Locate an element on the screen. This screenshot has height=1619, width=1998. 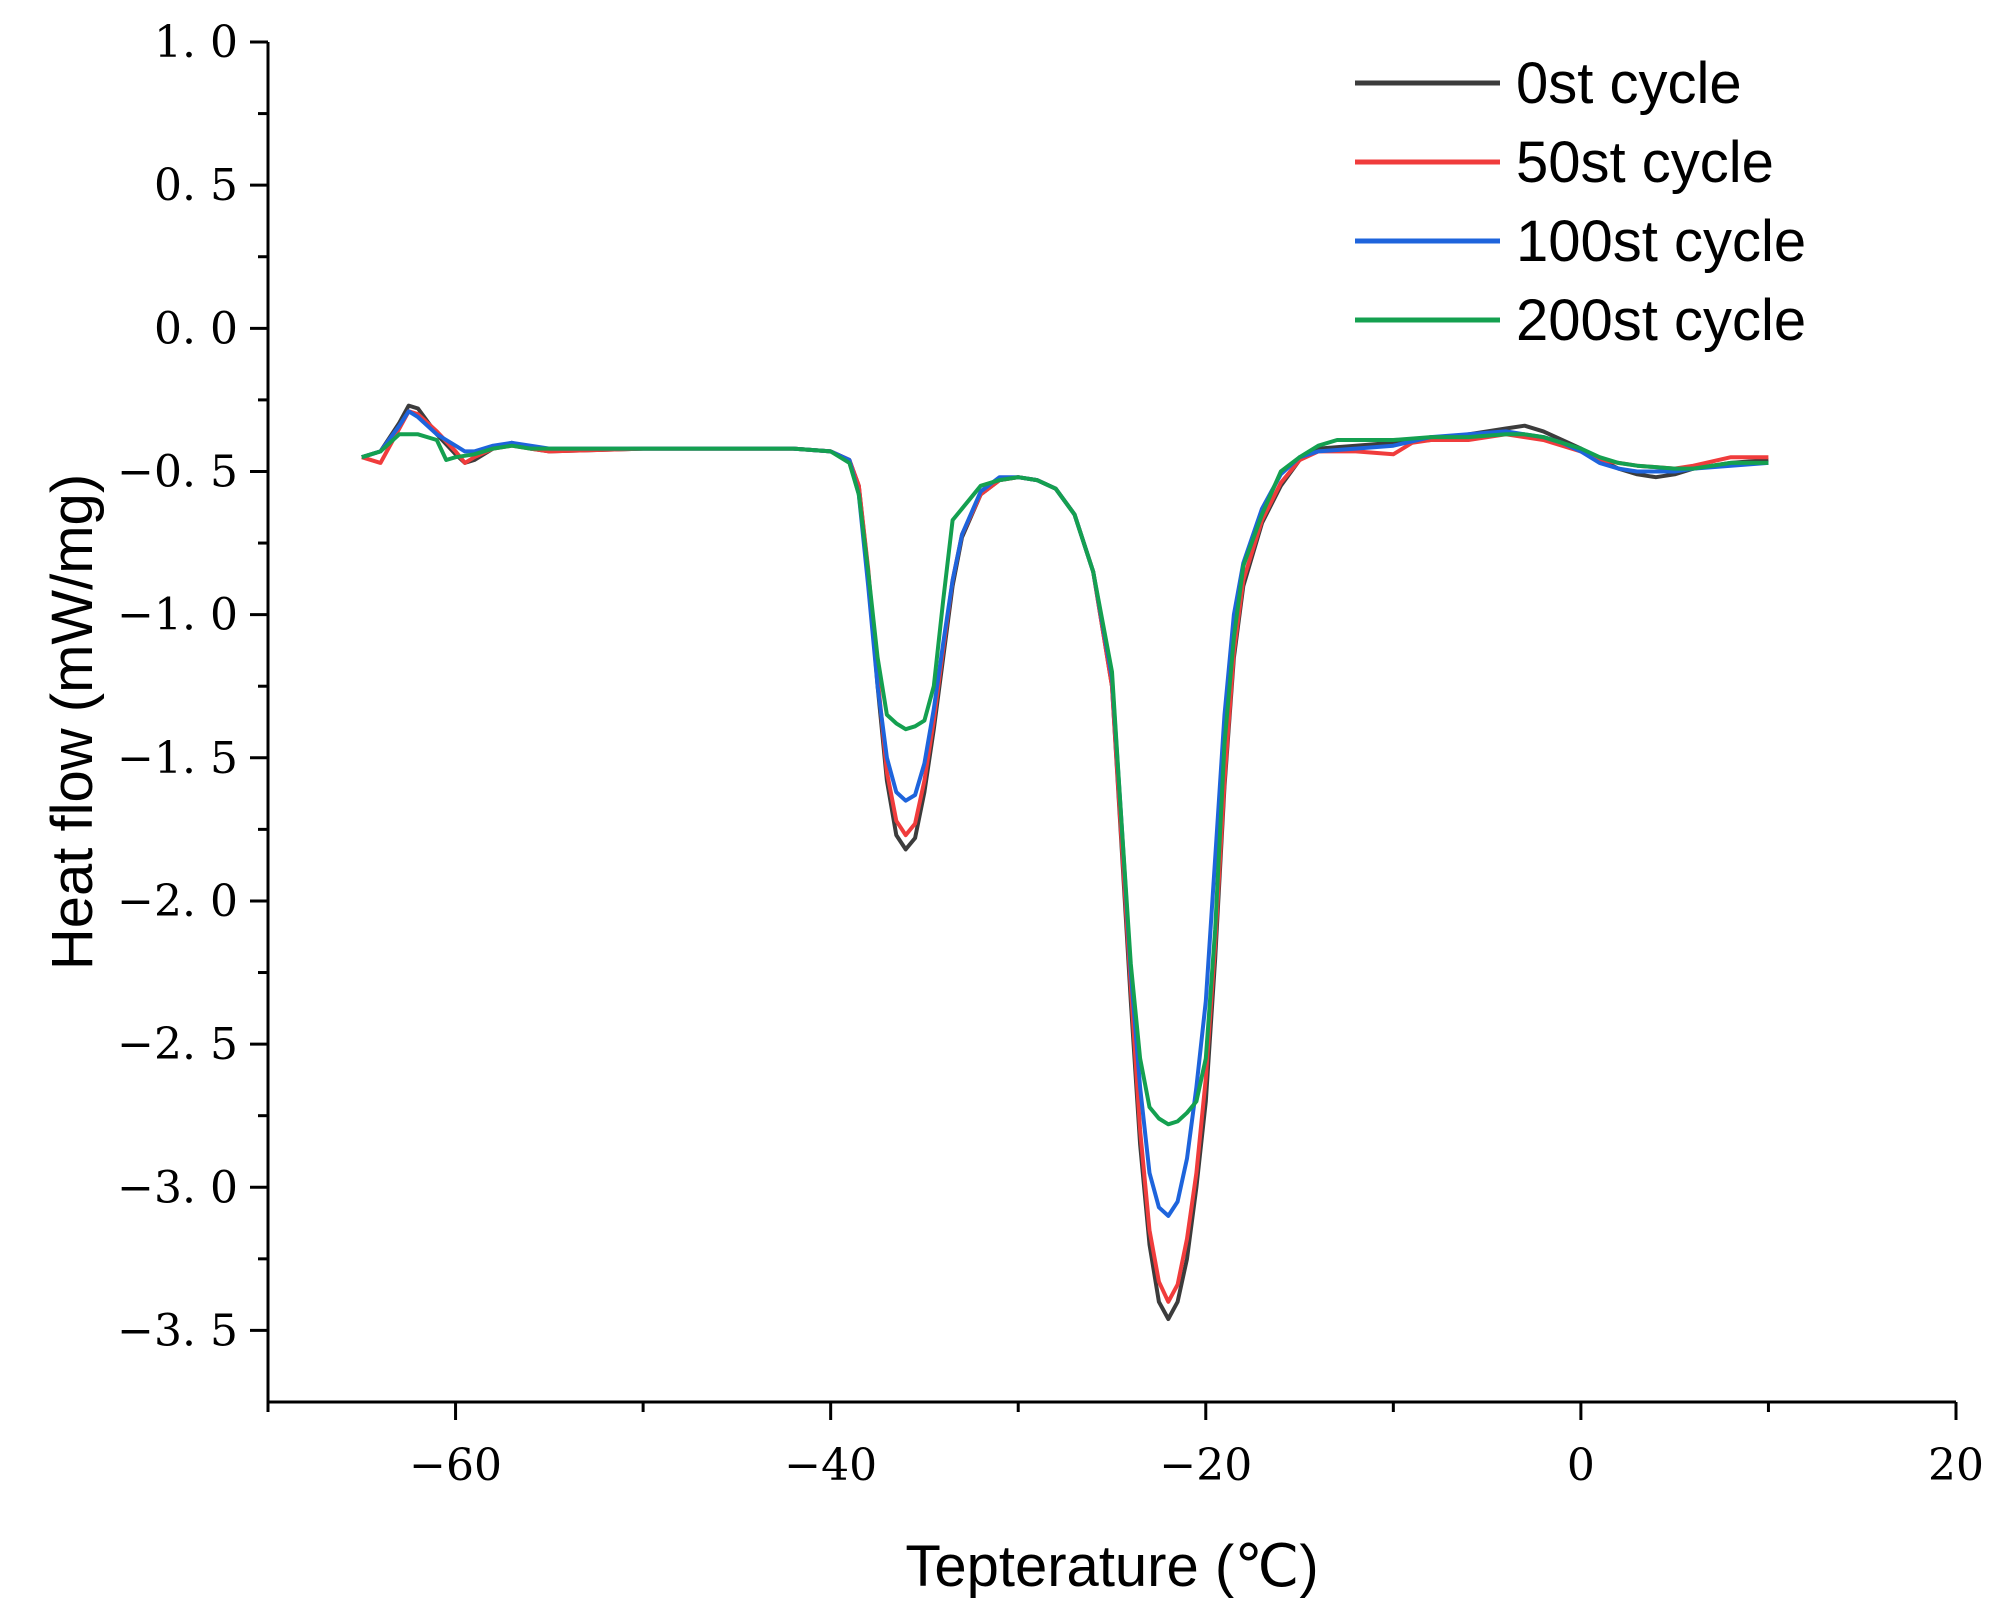
y-tick-label: 0. 5 is located at coordinates (196, 185).